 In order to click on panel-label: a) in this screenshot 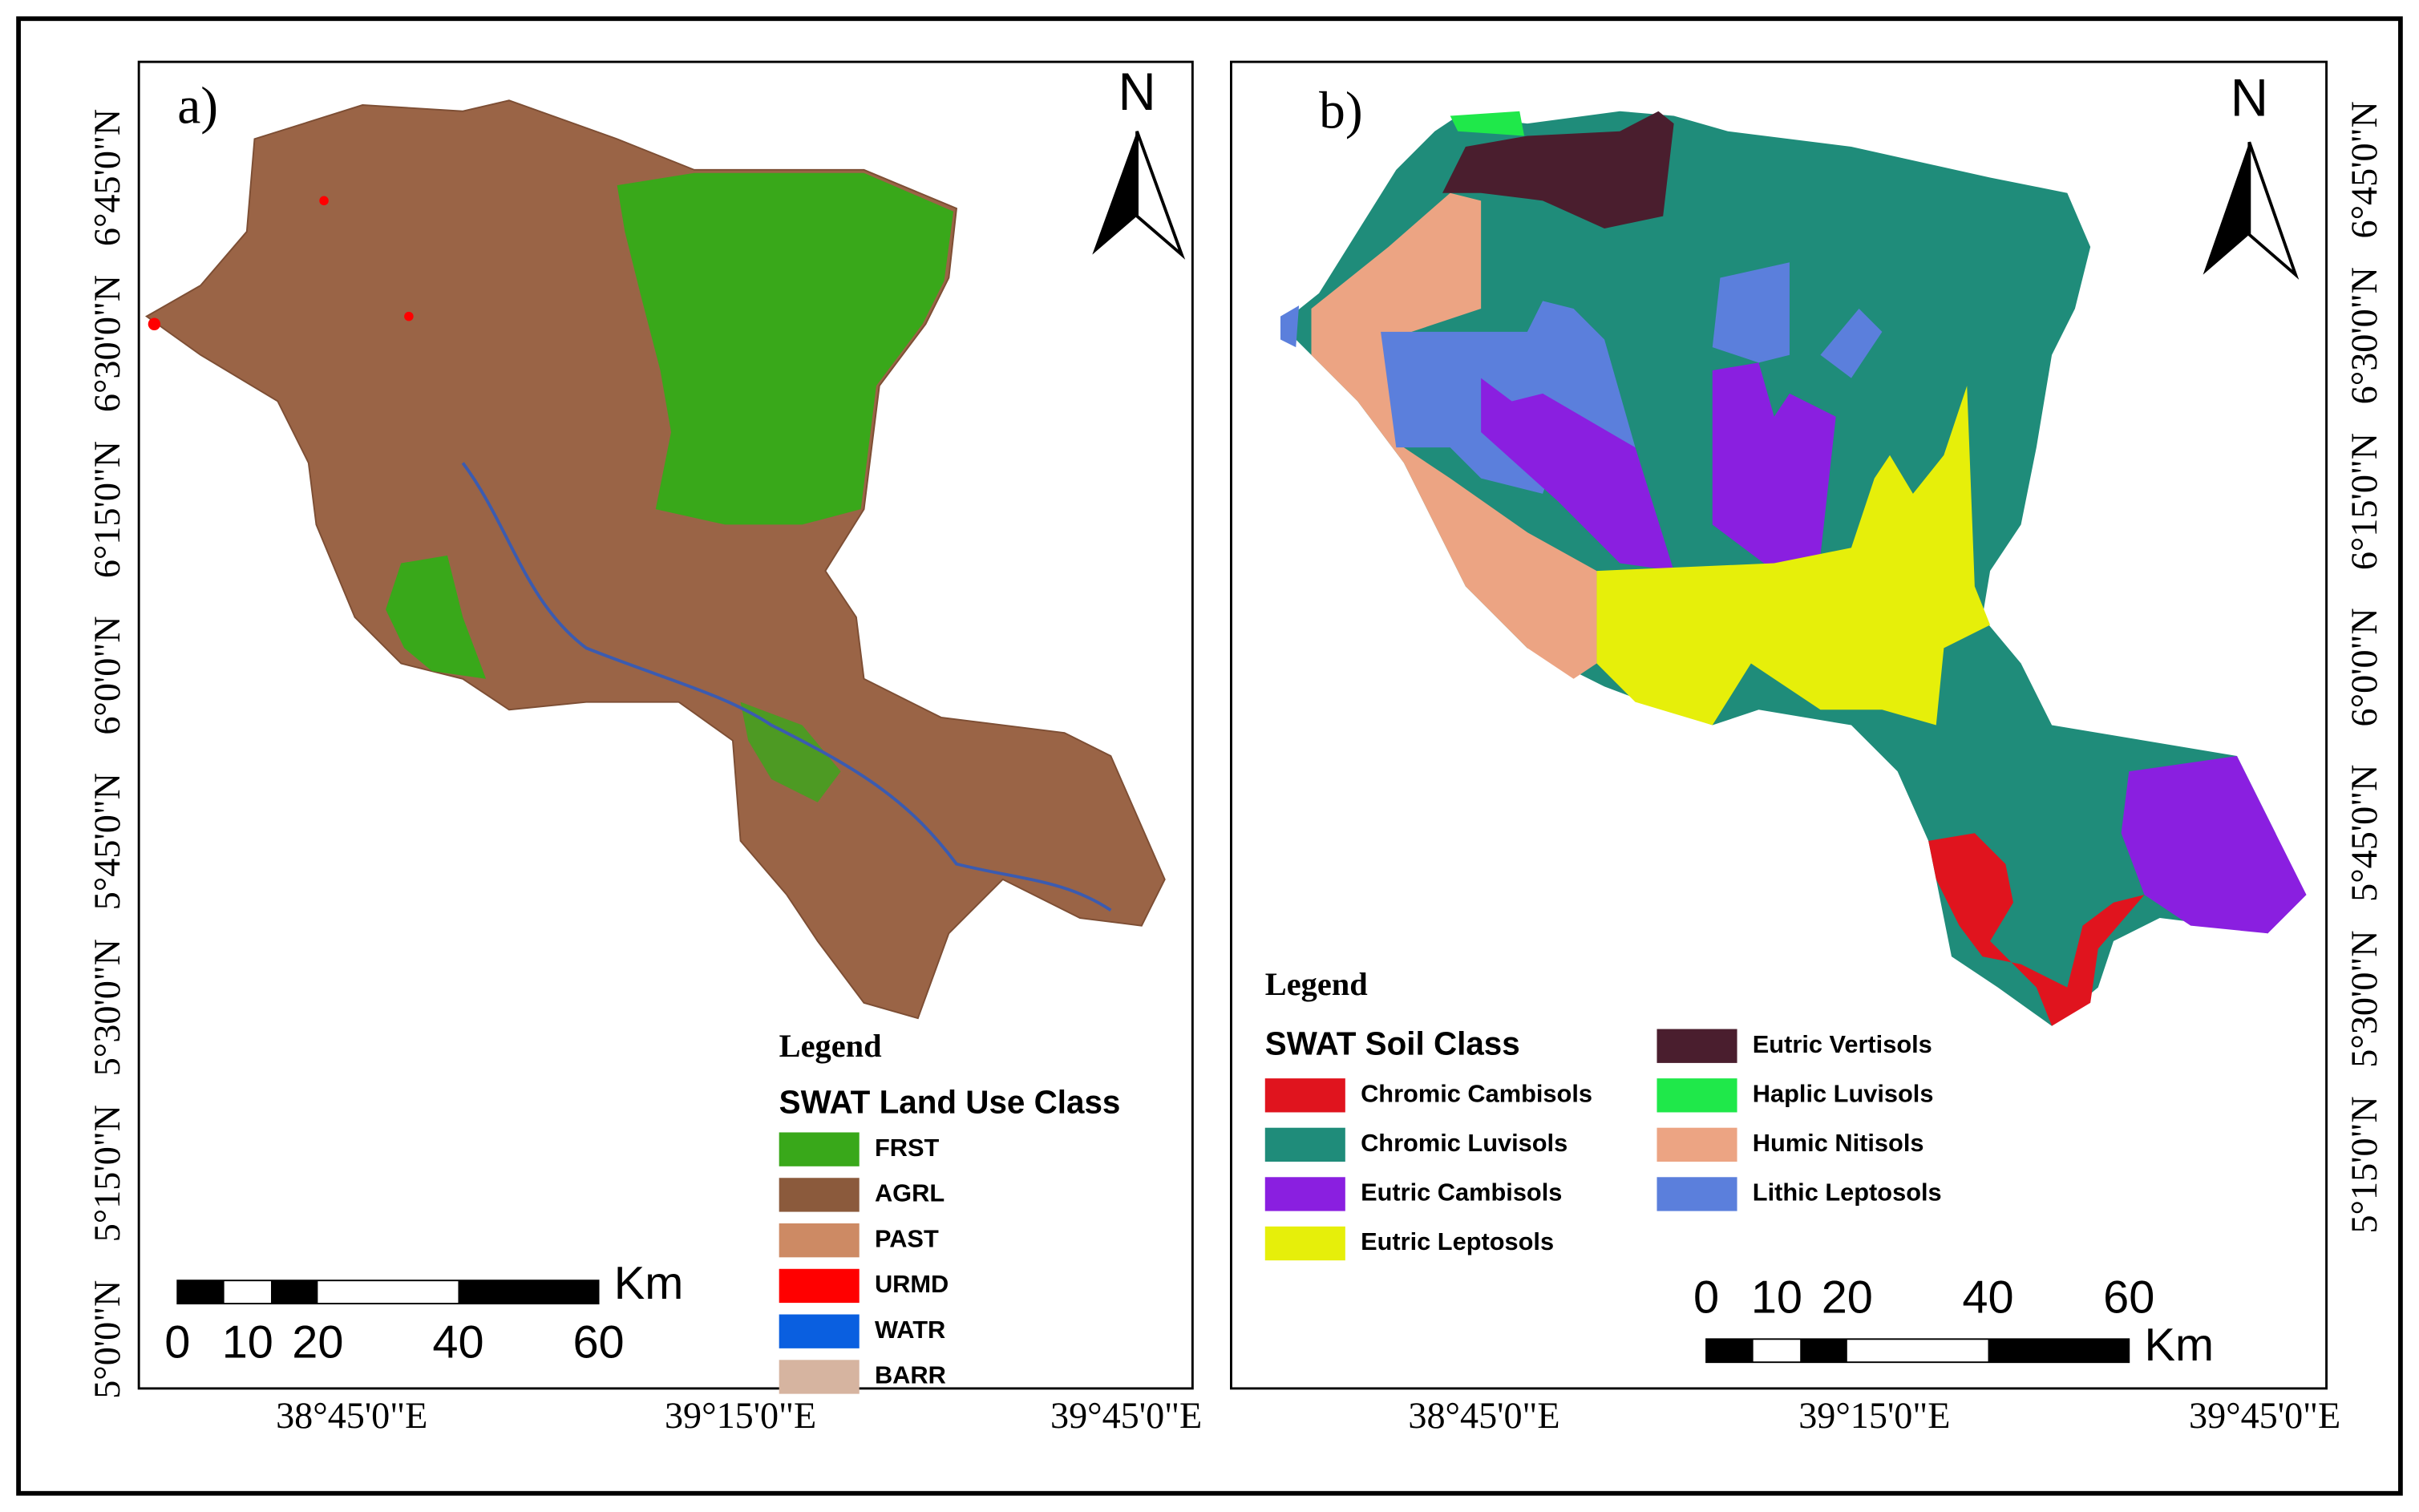, I will do `click(197, 106)`.